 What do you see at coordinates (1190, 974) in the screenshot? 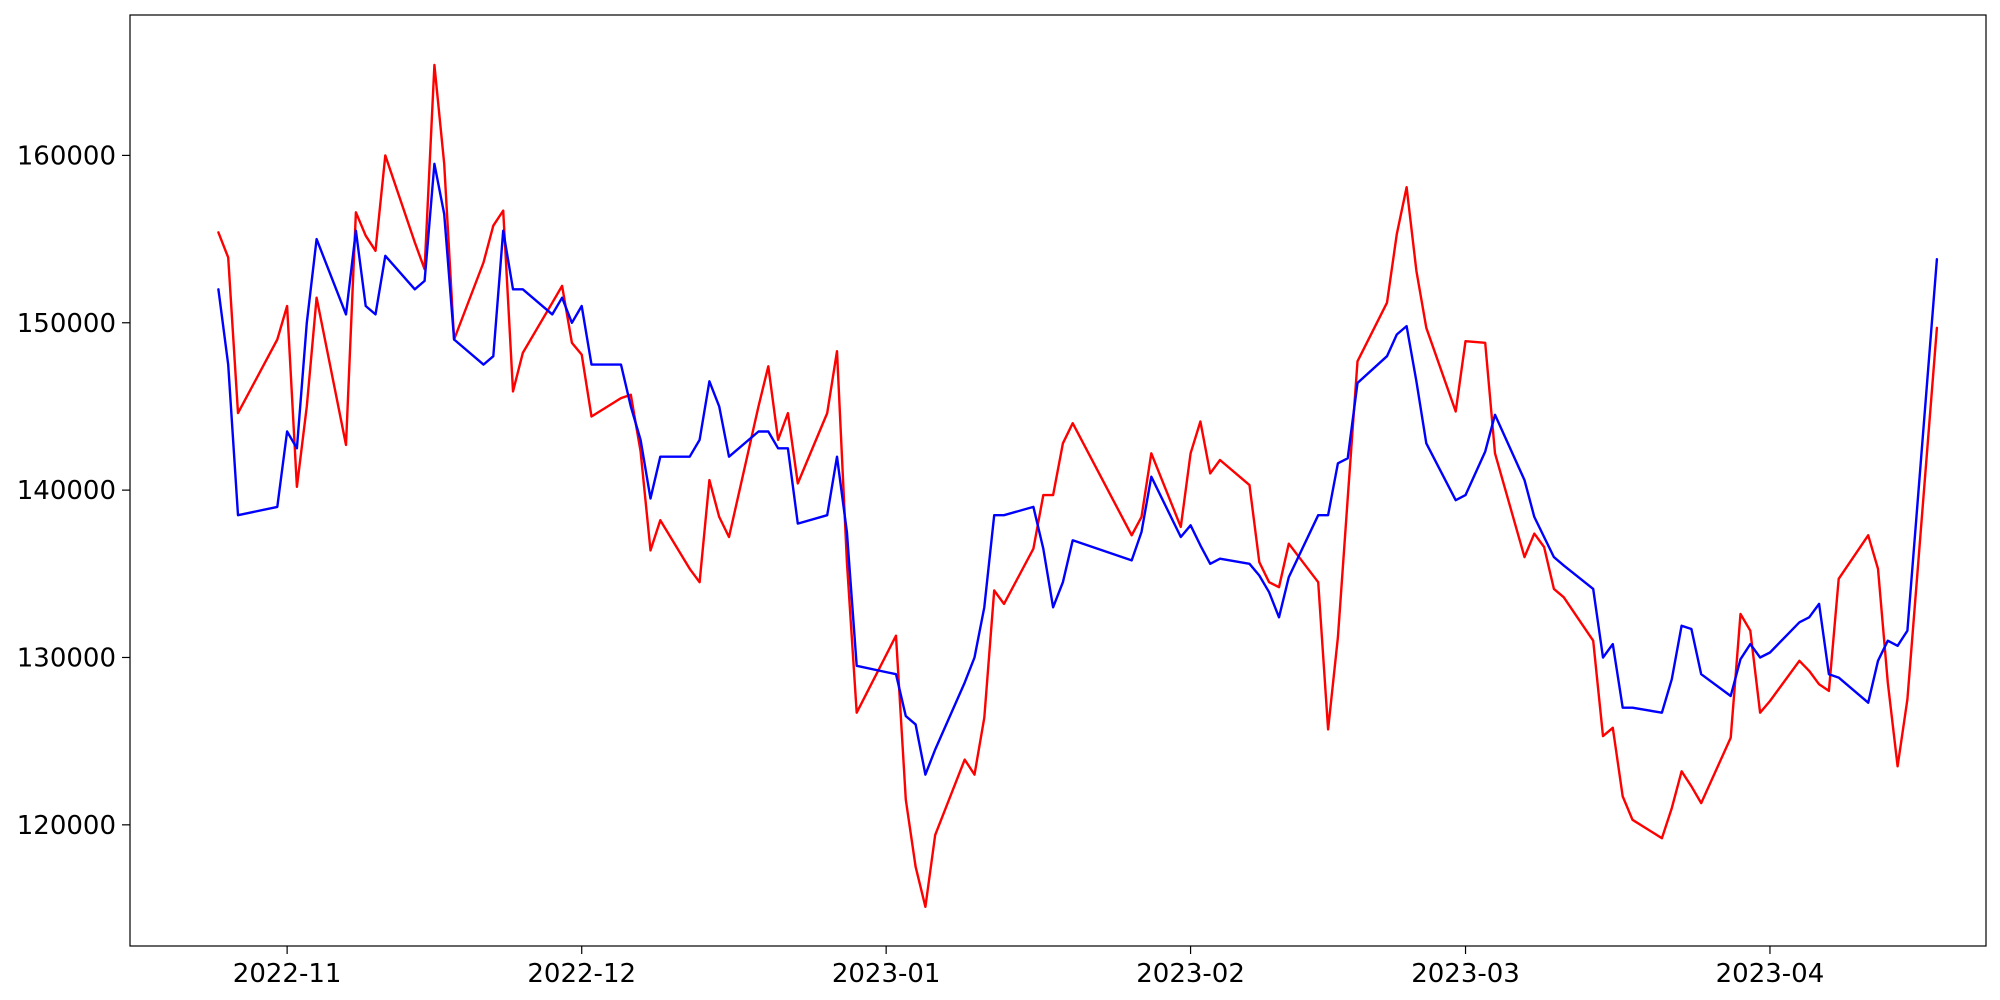
I see `x-tick-label: 2023-02` at bounding box center [1190, 974].